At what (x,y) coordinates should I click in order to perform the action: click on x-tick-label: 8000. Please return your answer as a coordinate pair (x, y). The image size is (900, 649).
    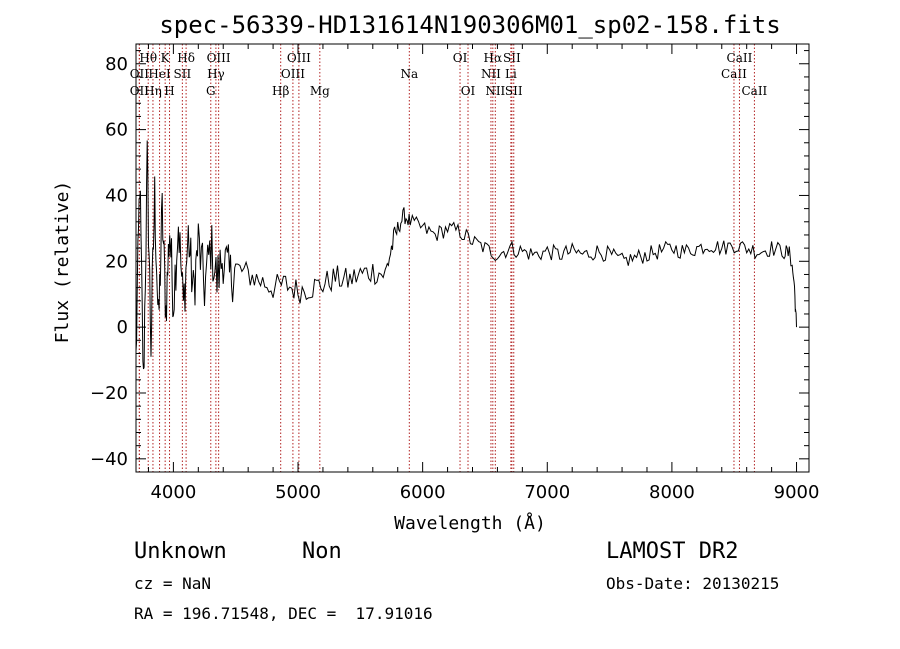
    Looking at the image, I should click on (672, 492).